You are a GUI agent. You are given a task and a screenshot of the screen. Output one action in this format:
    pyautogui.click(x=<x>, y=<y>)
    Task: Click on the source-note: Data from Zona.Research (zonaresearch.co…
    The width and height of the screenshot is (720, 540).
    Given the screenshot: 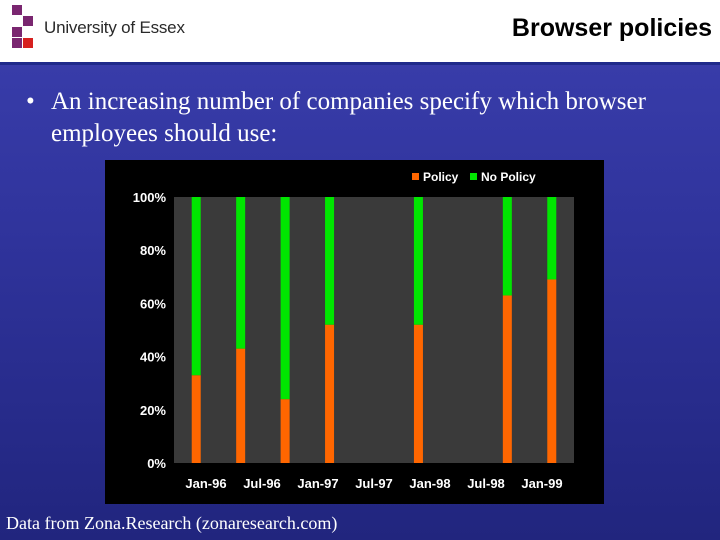 What is the action you would take?
    pyautogui.click(x=172, y=523)
    